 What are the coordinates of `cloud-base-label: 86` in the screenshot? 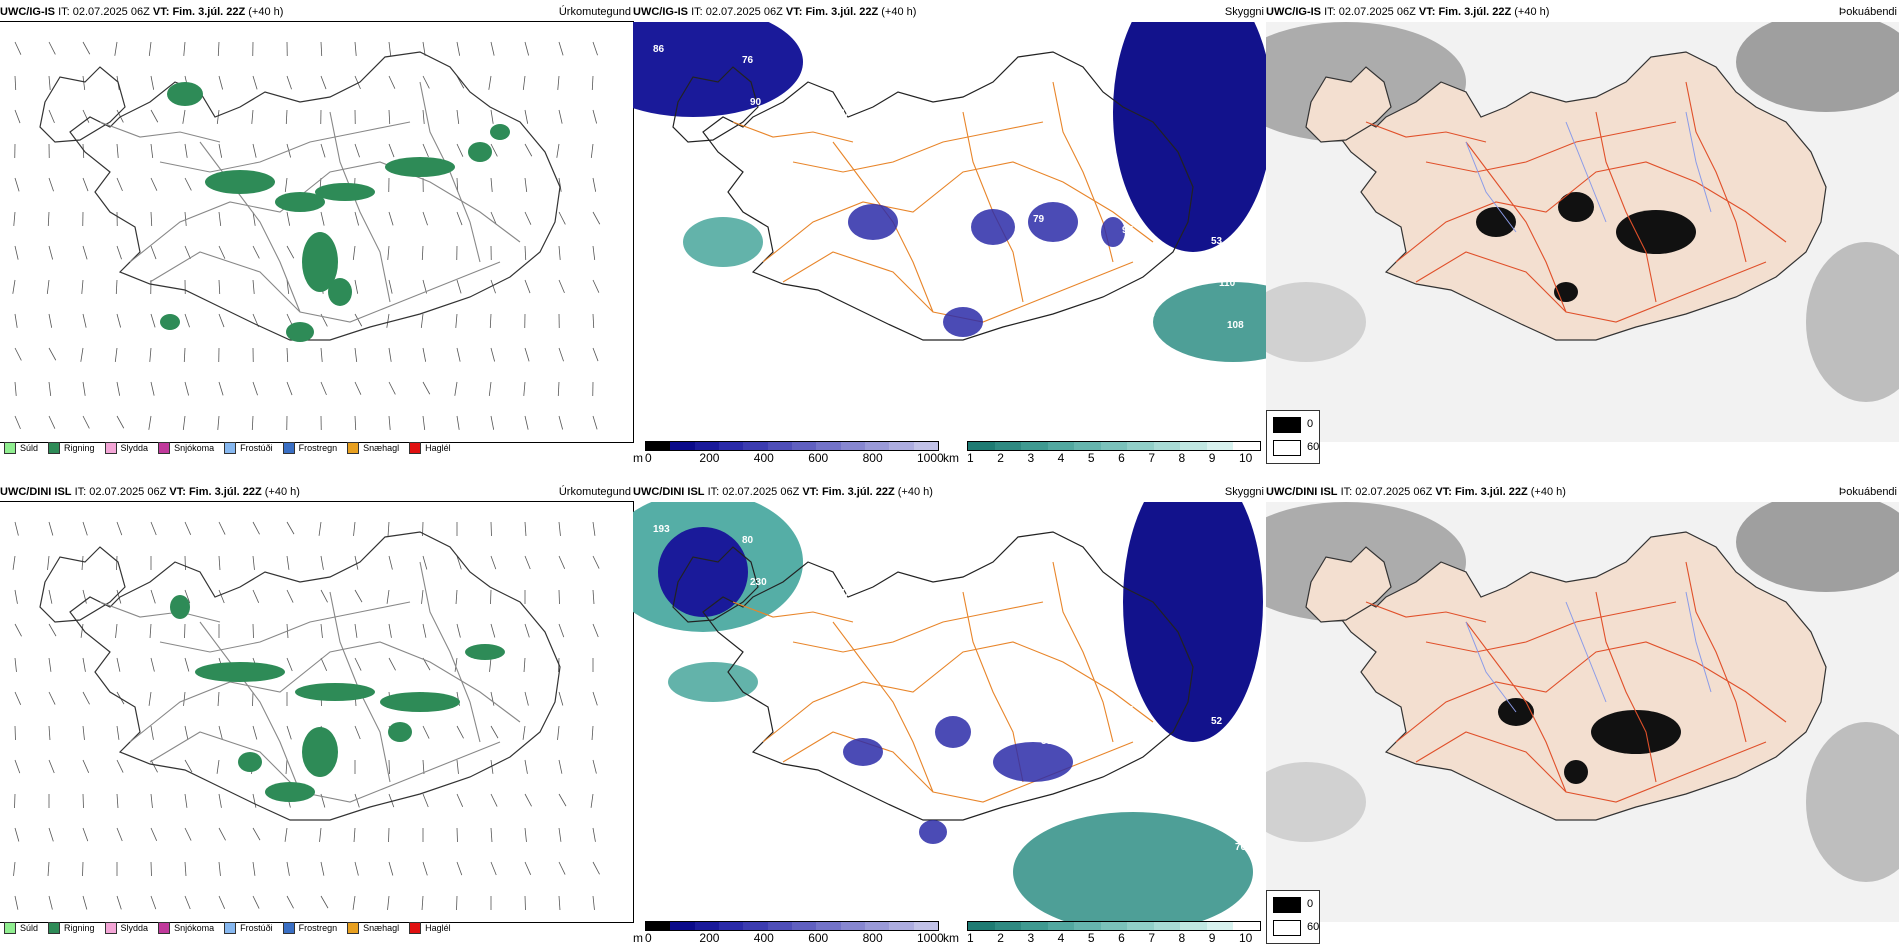 It's located at (1112, 626).